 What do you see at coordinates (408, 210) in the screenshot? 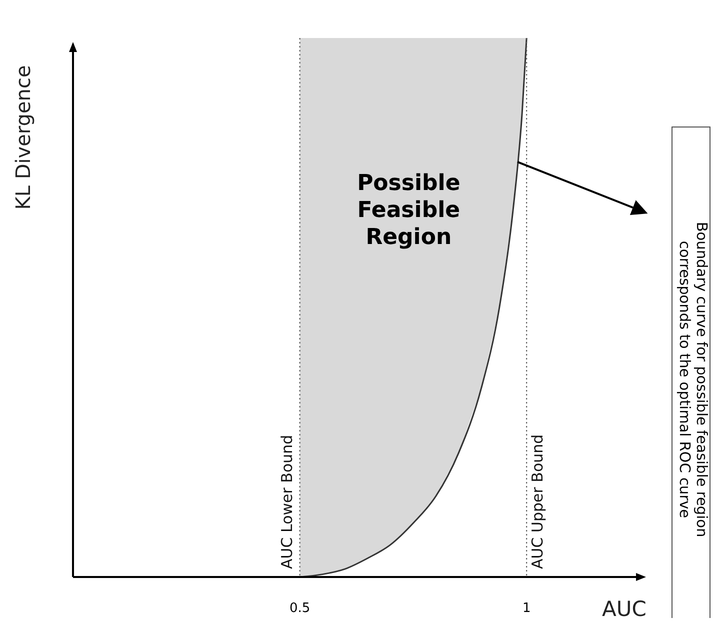
I see `annotation: Possible Feasible Region` at bounding box center [408, 210].